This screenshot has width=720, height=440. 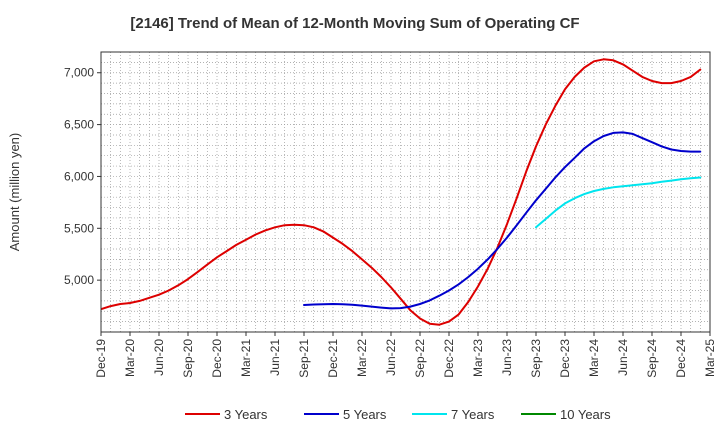 I want to click on x-tick-label: Jun-20, so click(x=159, y=357).